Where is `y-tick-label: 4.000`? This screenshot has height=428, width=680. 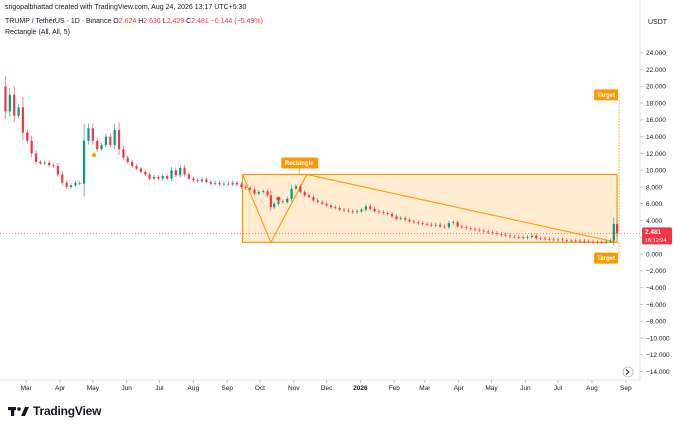
y-tick-label: 4.000 is located at coordinates (654, 221).